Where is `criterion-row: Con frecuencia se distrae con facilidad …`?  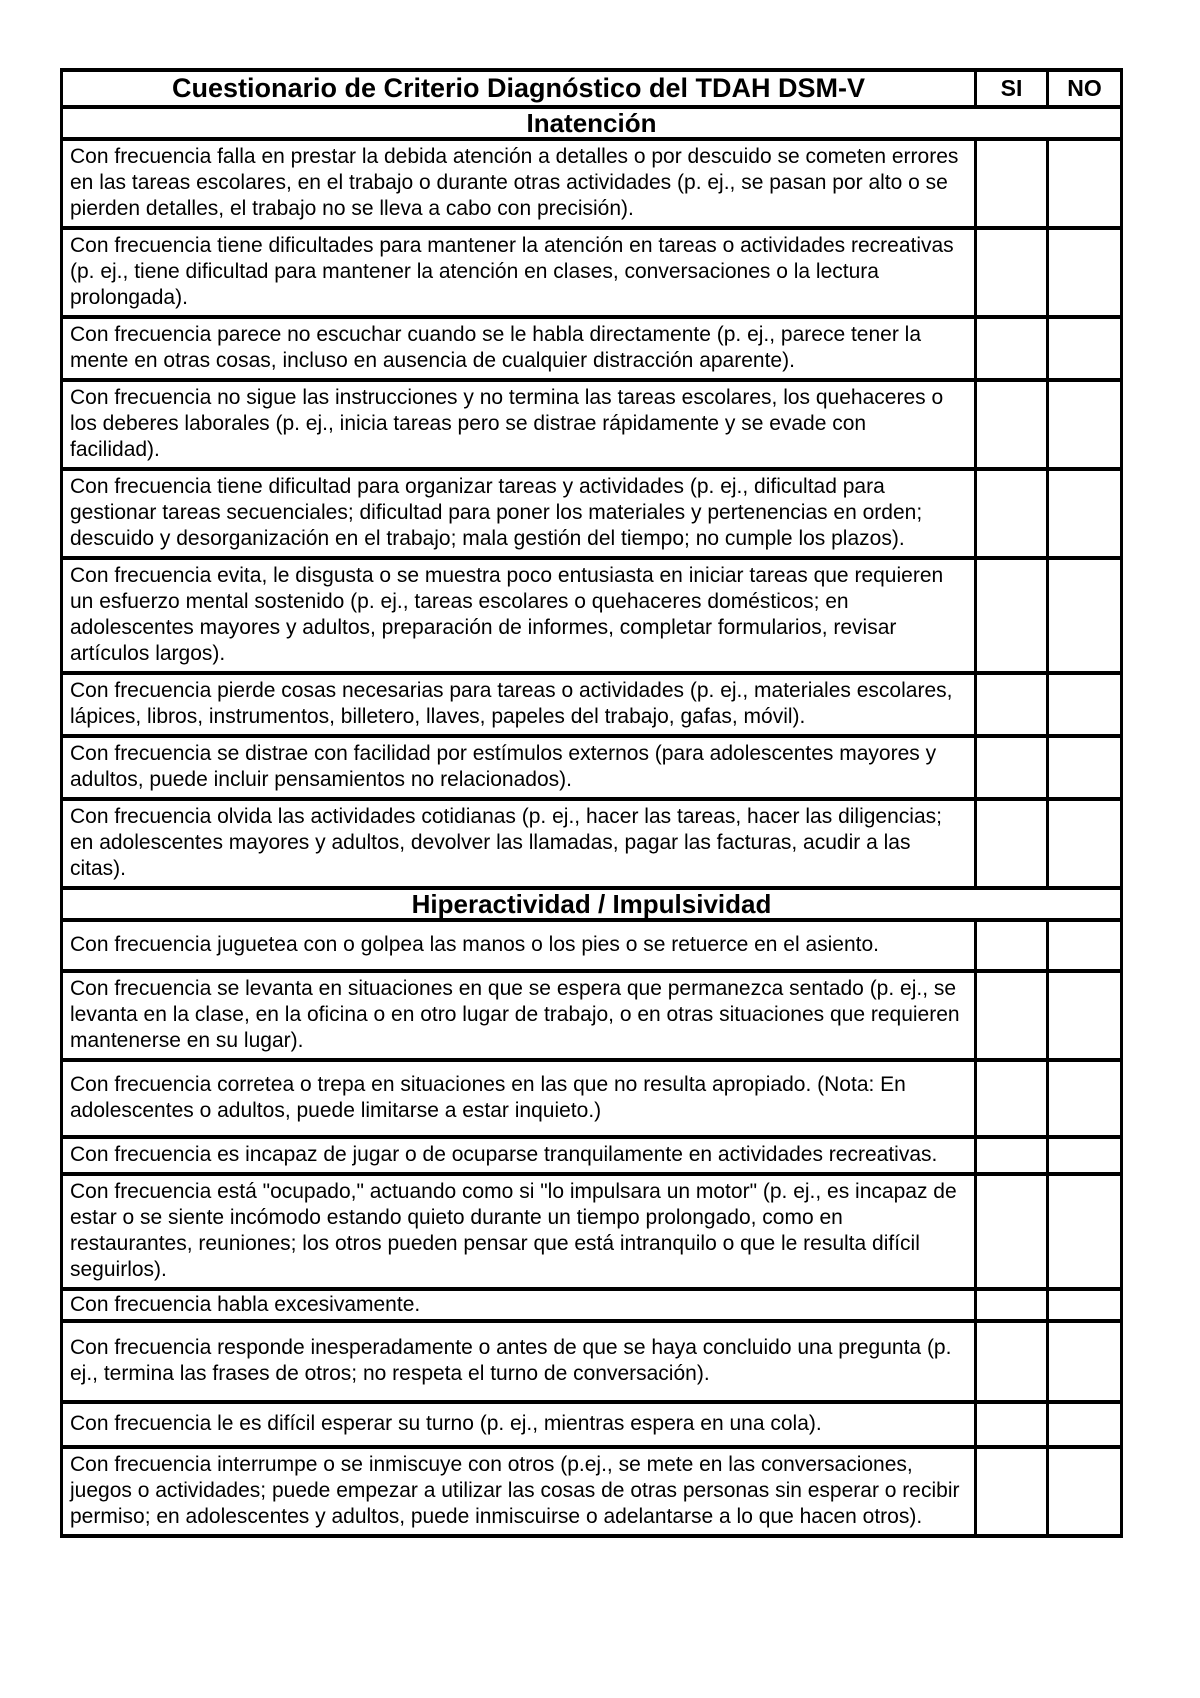
criterion-row: Con frecuencia se distrae con facilidad … is located at coordinates (591, 767).